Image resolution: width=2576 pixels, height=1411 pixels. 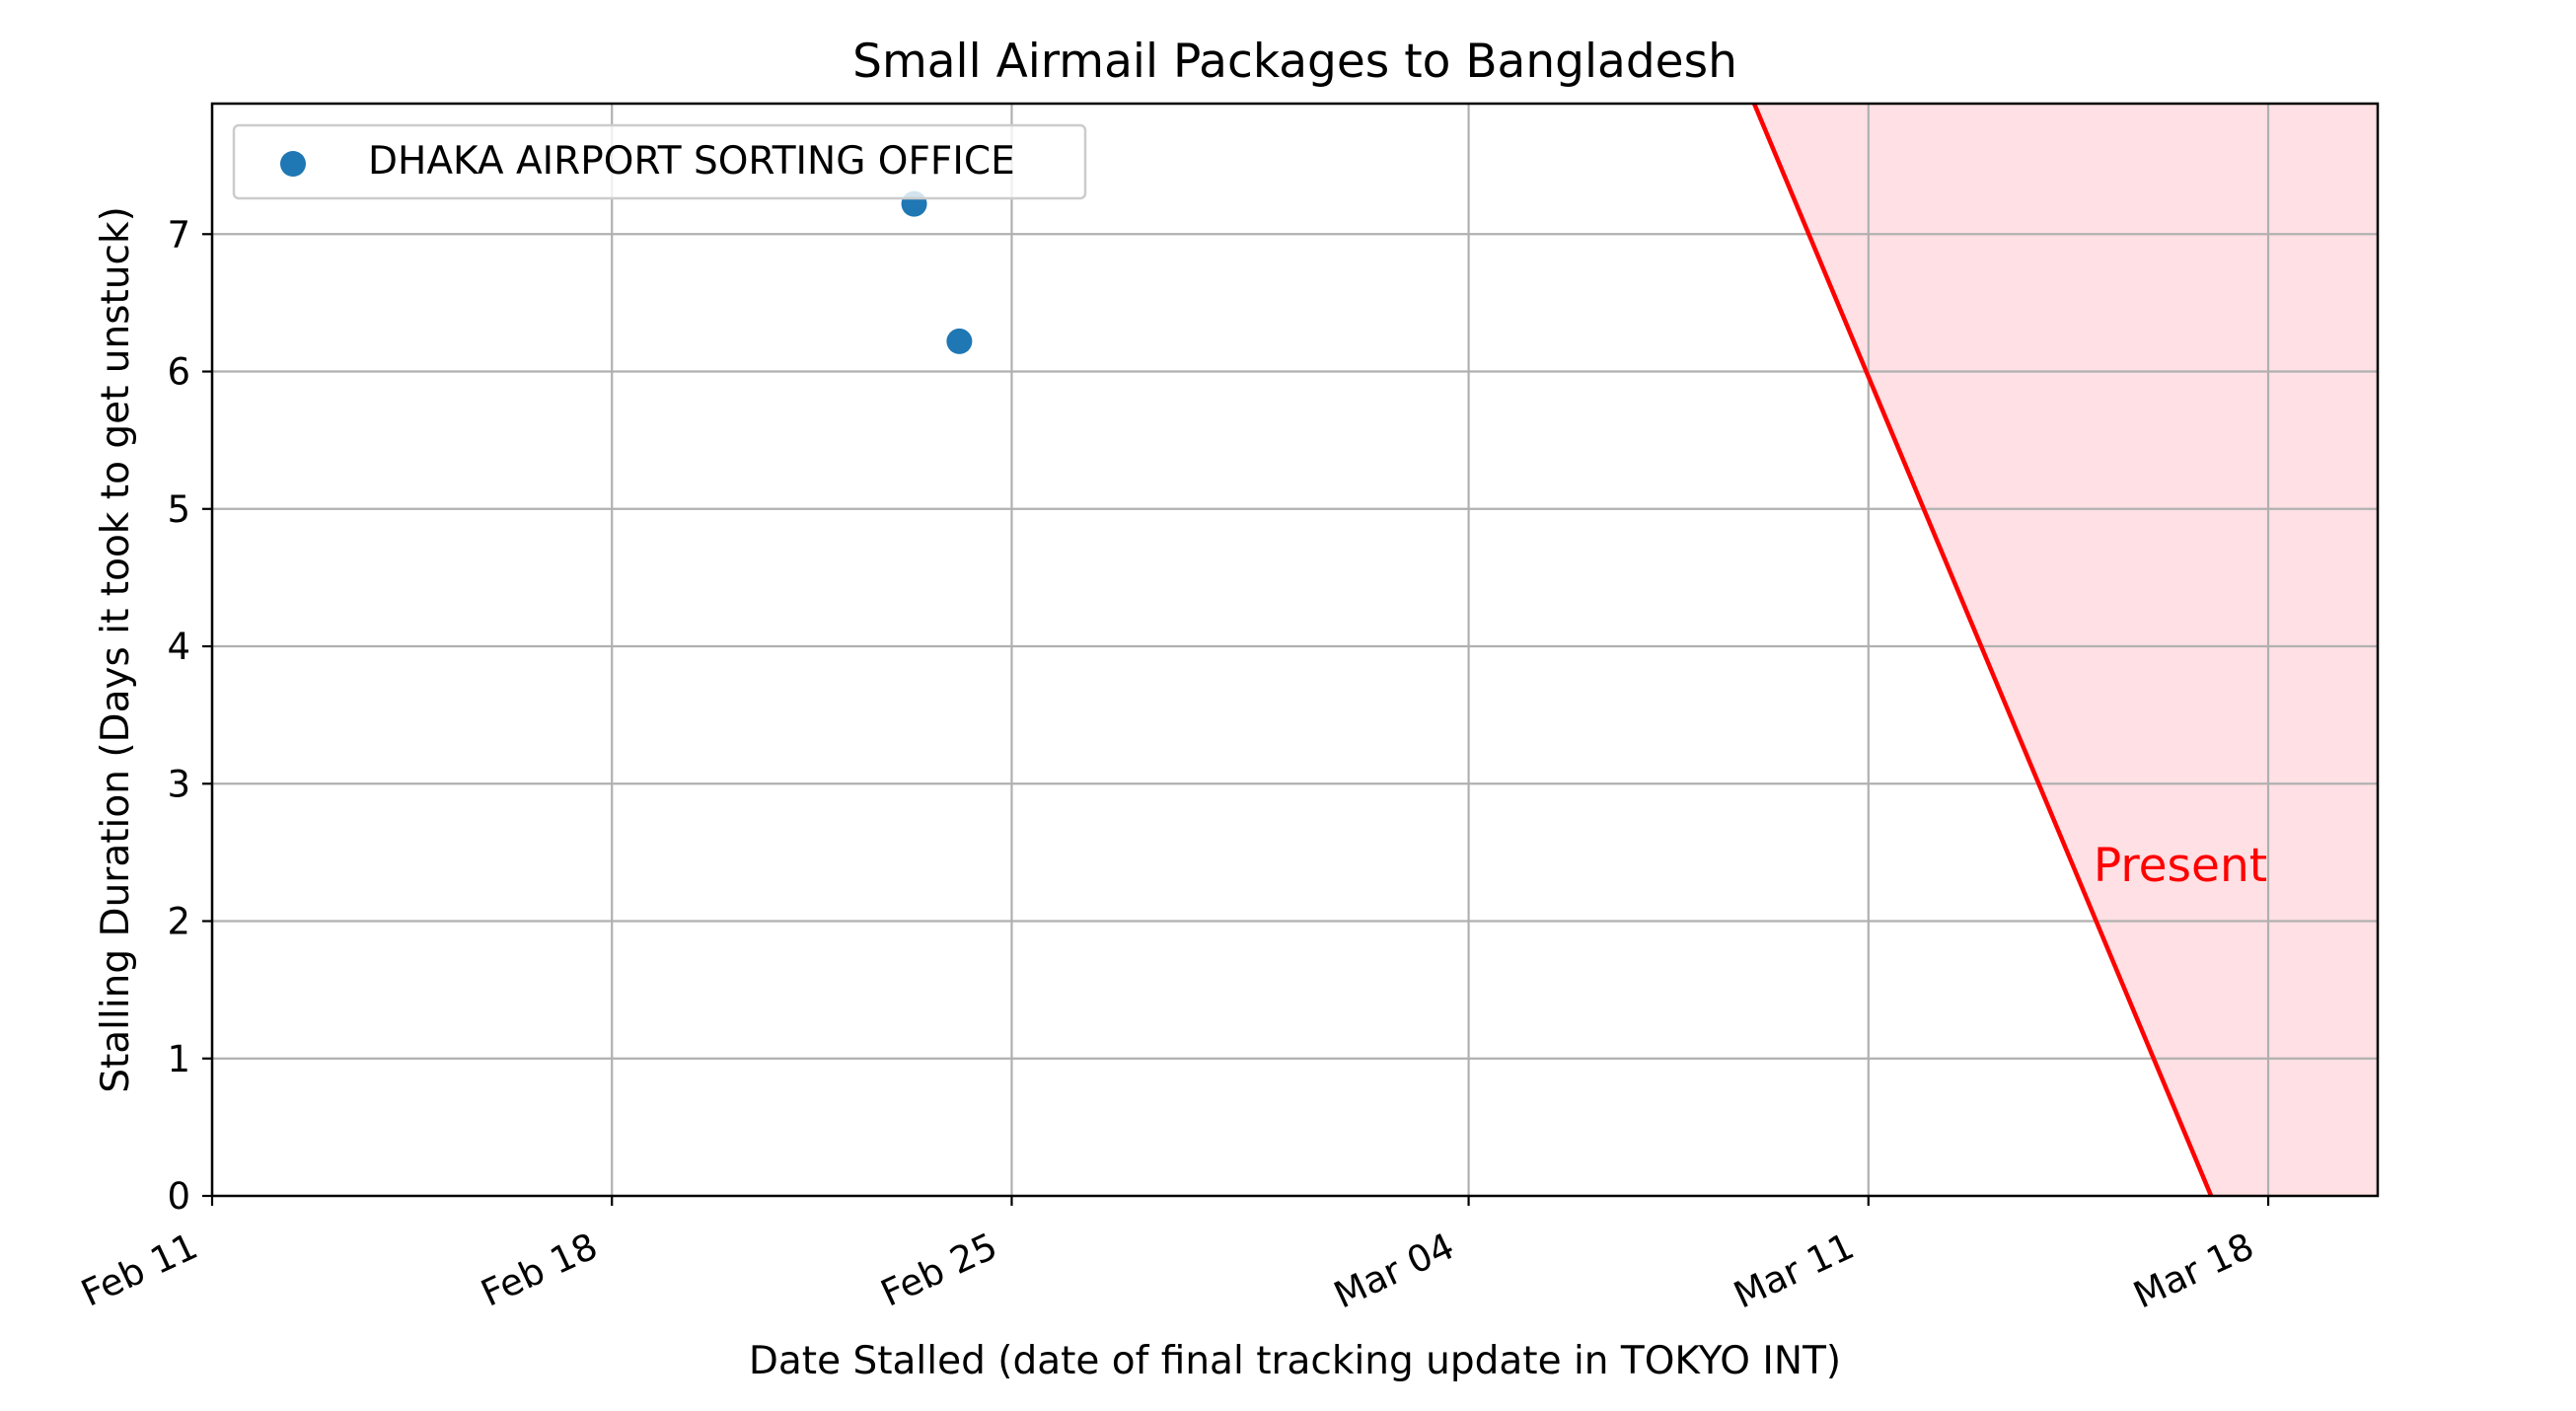 What do you see at coordinates (2180, 866) in the screenshot?
I see `present-annotation: Present` at bounding box center [2180, 866].